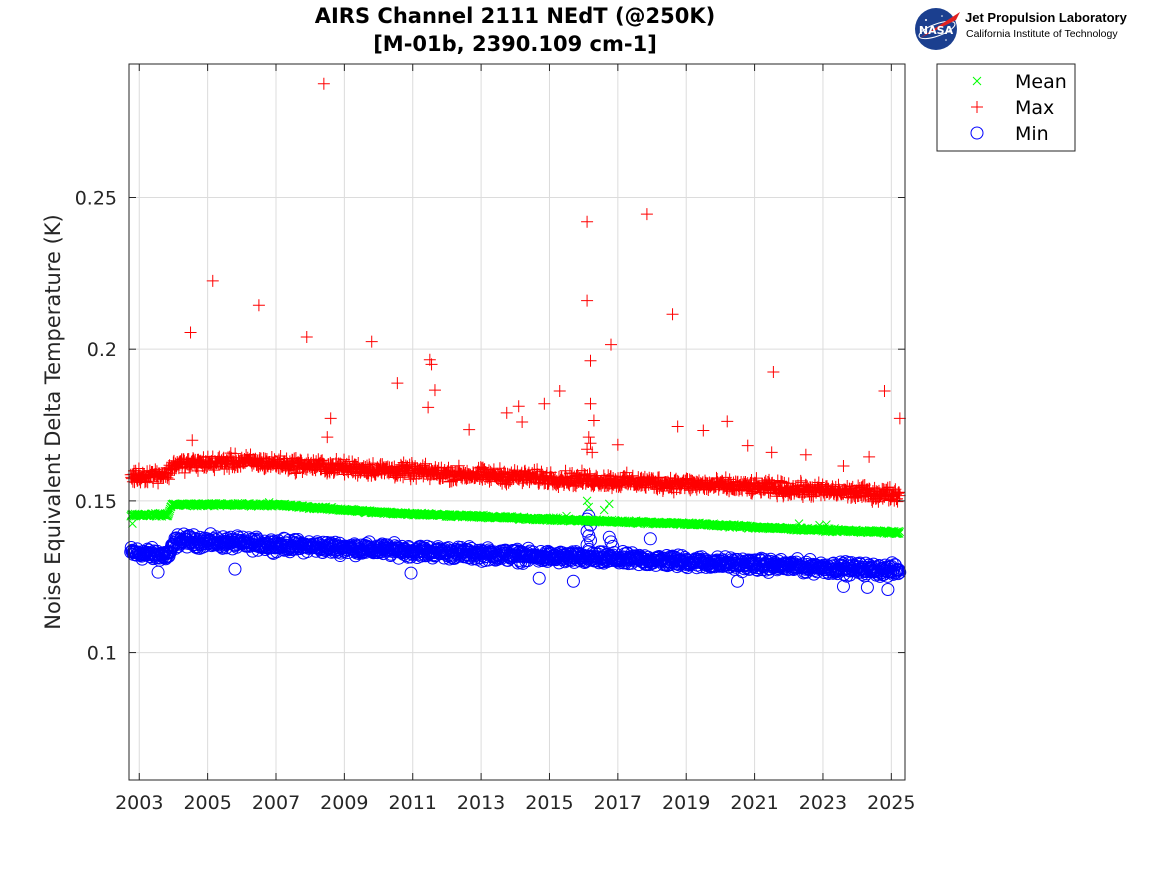 The image size is (1167, 875). I want to click on nasa-badge-text: NASA, so click(936, 30).